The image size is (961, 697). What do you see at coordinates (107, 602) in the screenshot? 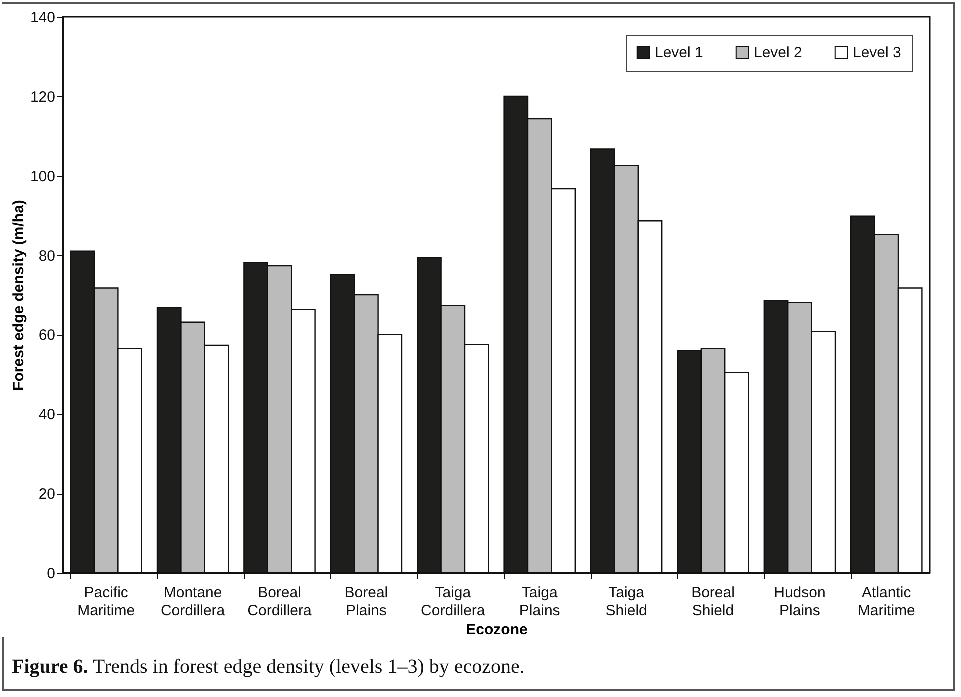
I see `x-tick-label: Pacific Maritime` at bounding box center [107, 602].